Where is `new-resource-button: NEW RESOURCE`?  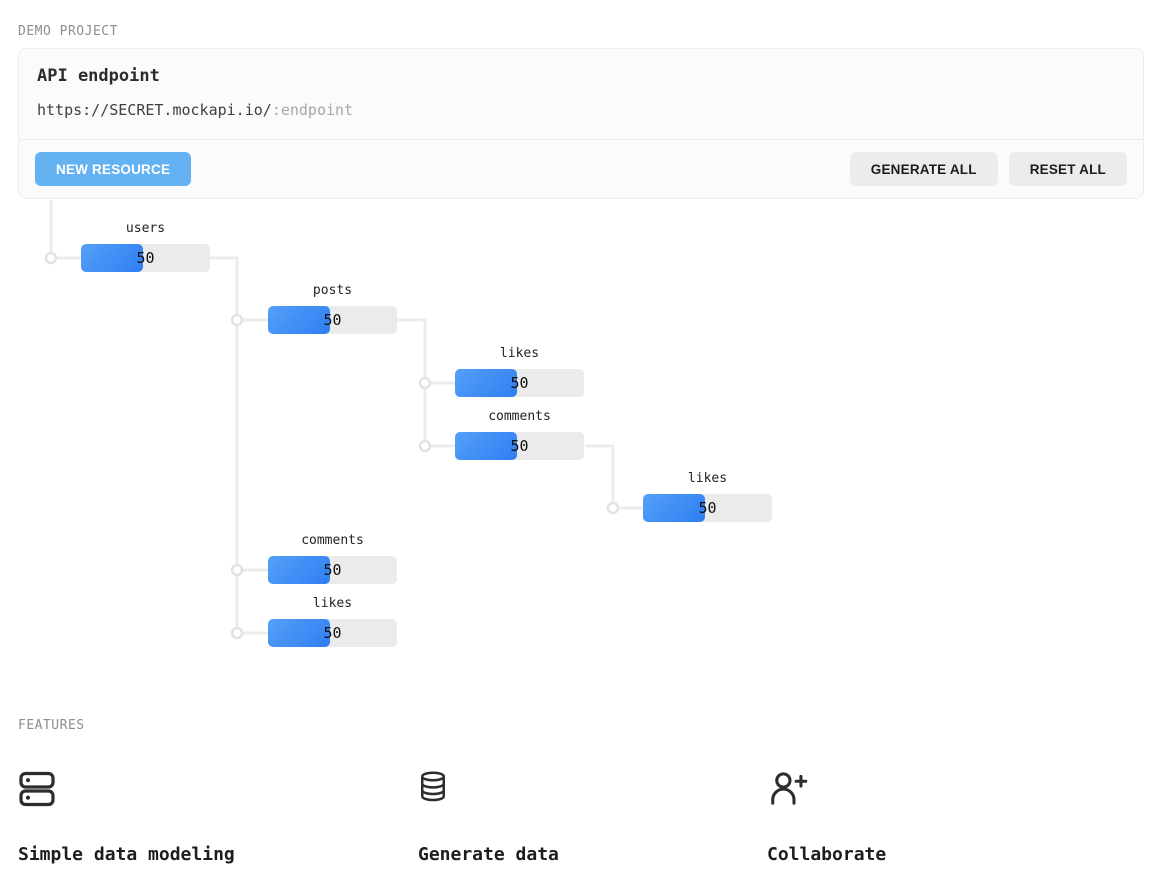 new-resource-button: NEW RESOURCE is located at coordinates (113, 169).